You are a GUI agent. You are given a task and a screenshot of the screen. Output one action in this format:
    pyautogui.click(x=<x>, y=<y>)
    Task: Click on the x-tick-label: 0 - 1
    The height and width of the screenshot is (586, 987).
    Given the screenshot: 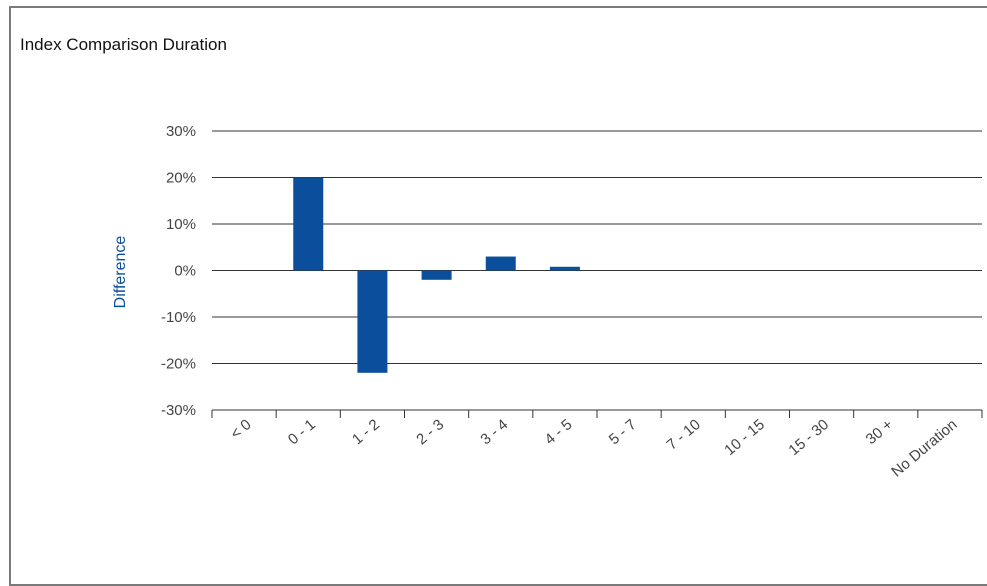 What is the action you would take?
    pyautogui.click(x=302, y=432)
    